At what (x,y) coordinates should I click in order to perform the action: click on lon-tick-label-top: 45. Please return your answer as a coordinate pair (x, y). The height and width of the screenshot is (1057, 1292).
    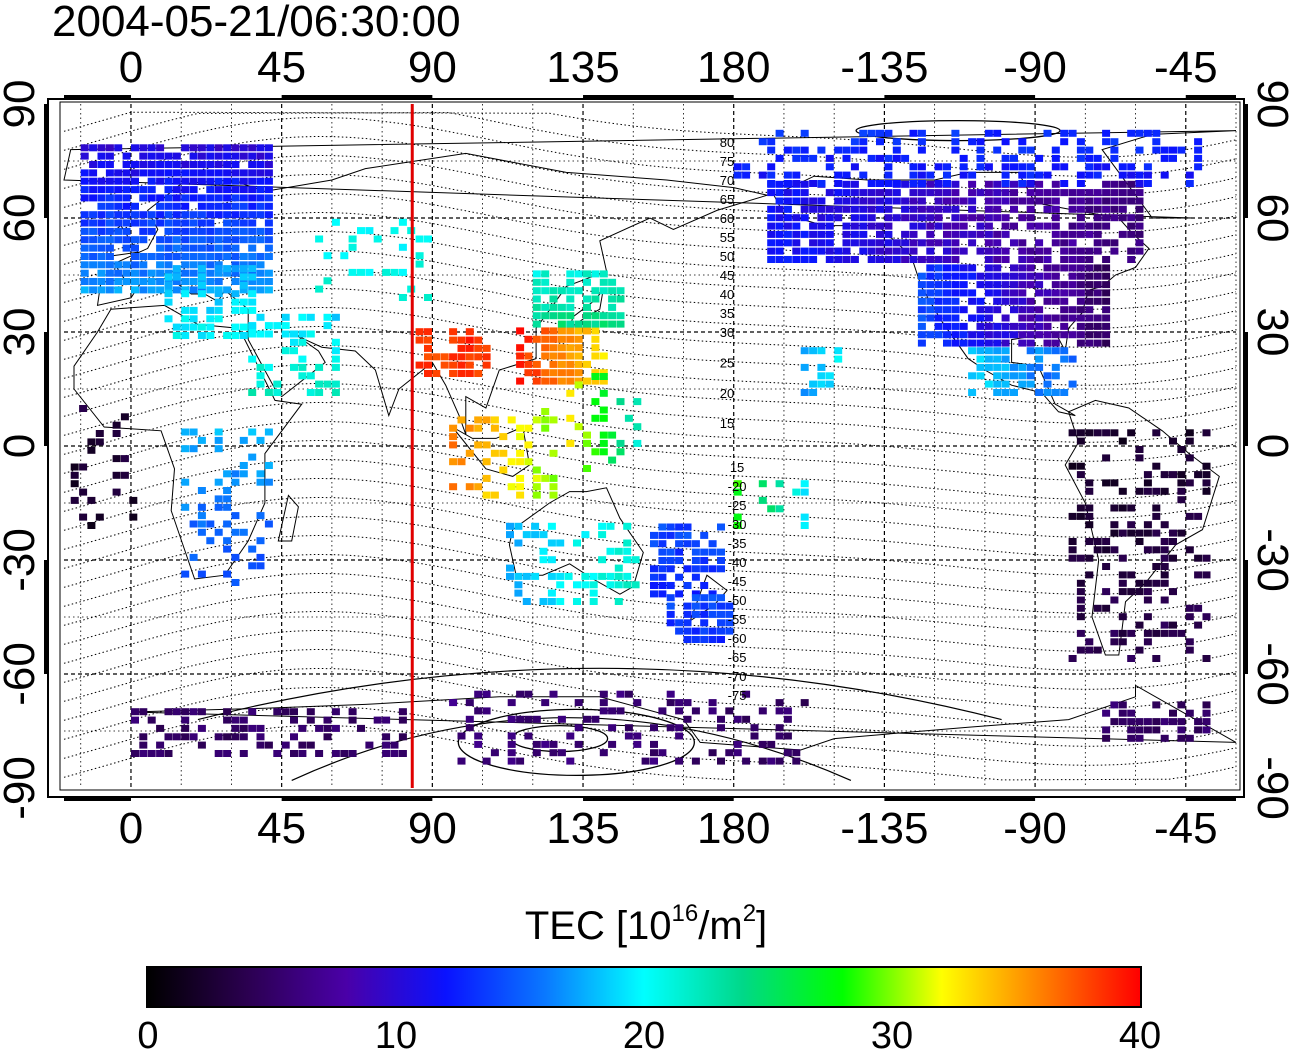
    Looking at the image, I should click on (281, 67).